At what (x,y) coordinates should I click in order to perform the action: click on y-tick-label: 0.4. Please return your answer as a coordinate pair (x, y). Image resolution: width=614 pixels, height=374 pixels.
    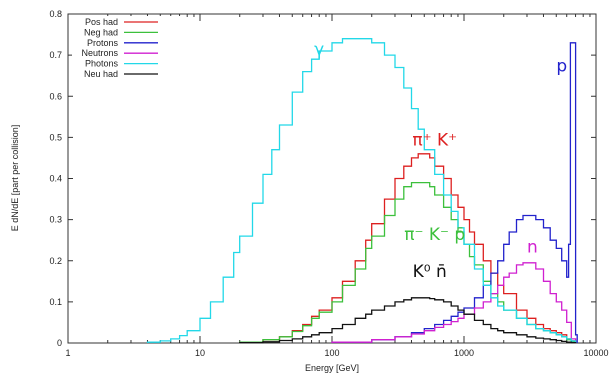
    Looking at the image, I should click on (55, 179).